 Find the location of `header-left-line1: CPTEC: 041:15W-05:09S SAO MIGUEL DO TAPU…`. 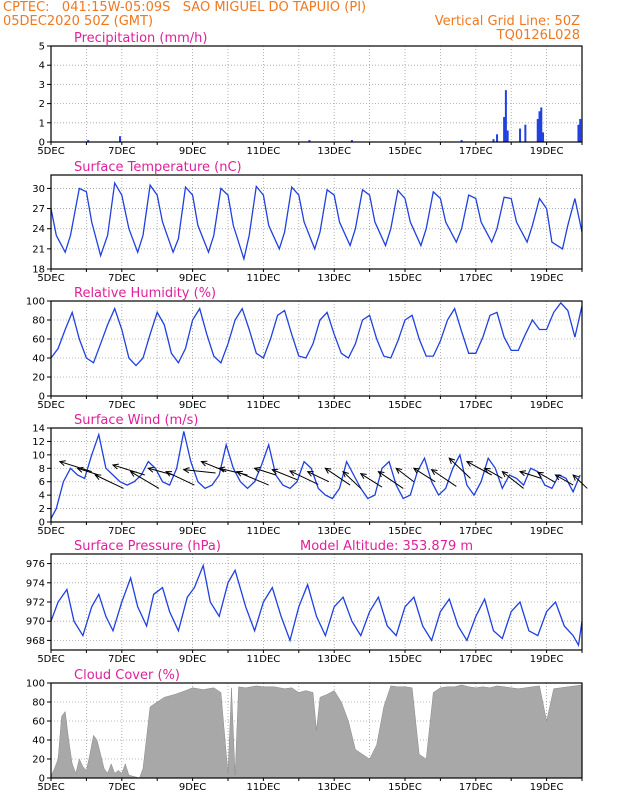

header-left-line1: CPTEC: 041:15W-05:09S SAO MIGUEL DO TAPU… is located at coordinates (185, 7).